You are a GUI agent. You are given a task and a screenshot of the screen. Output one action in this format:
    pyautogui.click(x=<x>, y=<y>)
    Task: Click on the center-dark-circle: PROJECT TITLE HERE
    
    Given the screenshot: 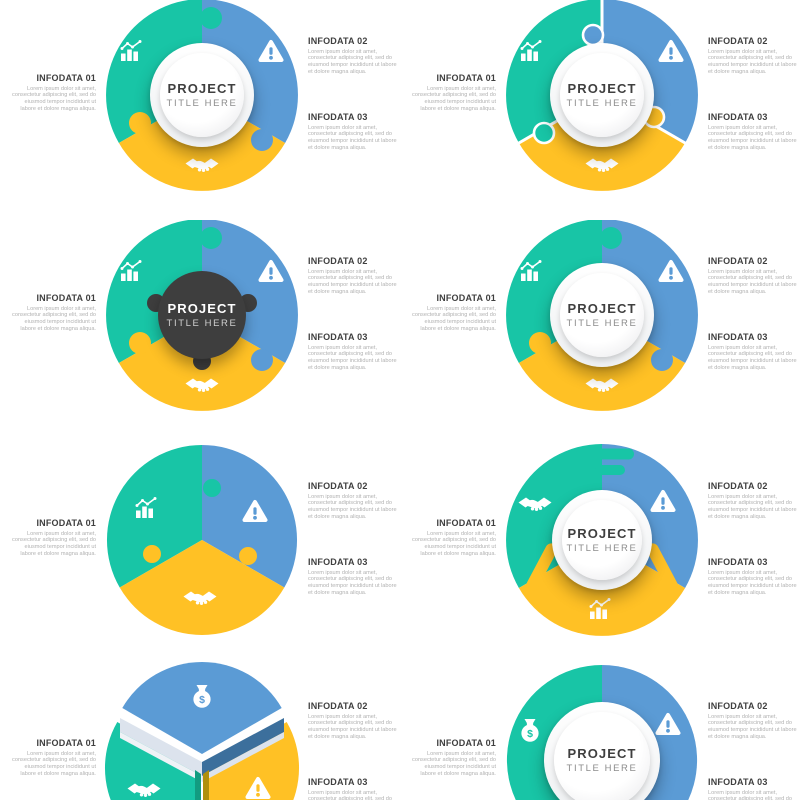 What is the action you would take?
    pyautogui.click(x=202, y=315)
    